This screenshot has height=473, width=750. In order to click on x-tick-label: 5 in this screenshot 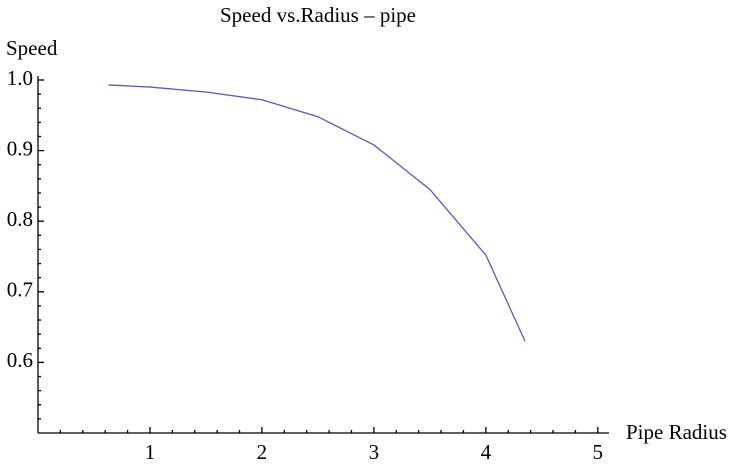, I will do `click(598, 452)`.